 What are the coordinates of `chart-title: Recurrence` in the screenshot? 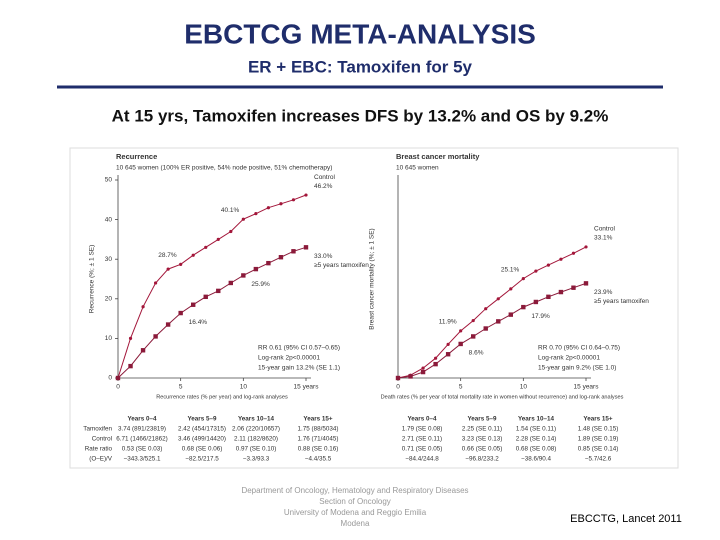 It's located at (136, 156).